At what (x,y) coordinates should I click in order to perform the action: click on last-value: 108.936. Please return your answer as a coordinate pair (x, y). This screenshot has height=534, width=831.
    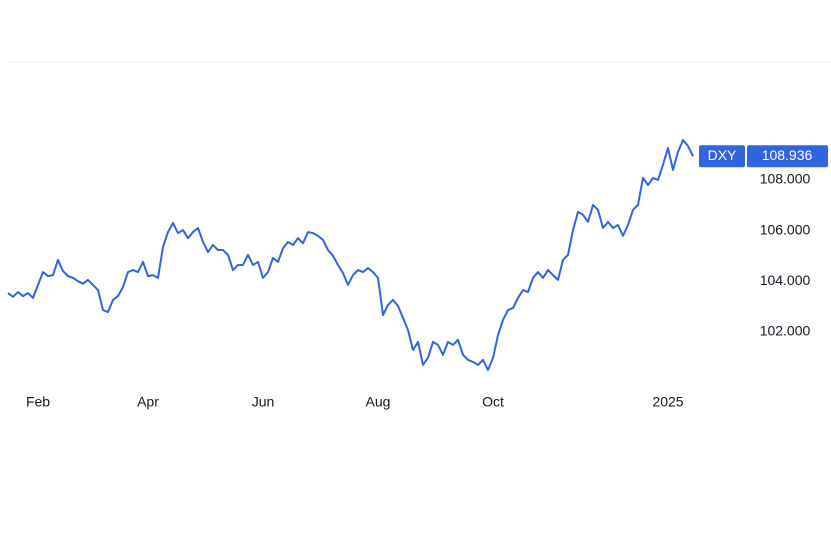
    Looking at the image, I should click on (787, 155).